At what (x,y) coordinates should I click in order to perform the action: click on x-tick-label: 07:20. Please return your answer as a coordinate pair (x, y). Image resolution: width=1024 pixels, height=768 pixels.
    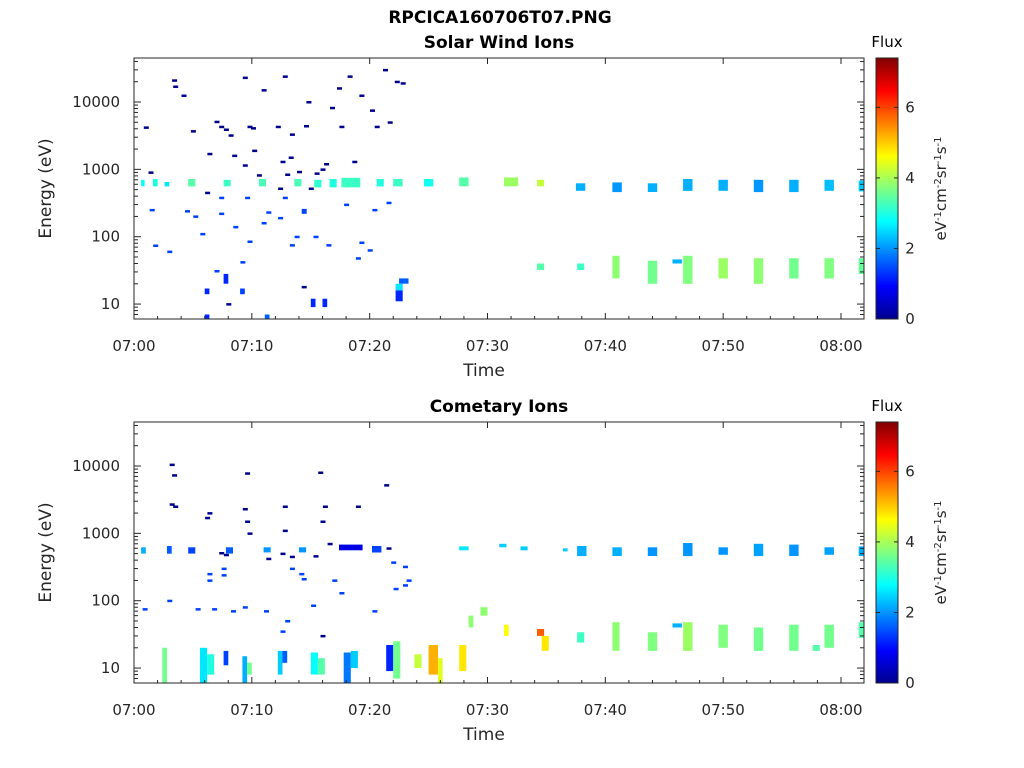
    Looking at the image, I should click on (369, 710).